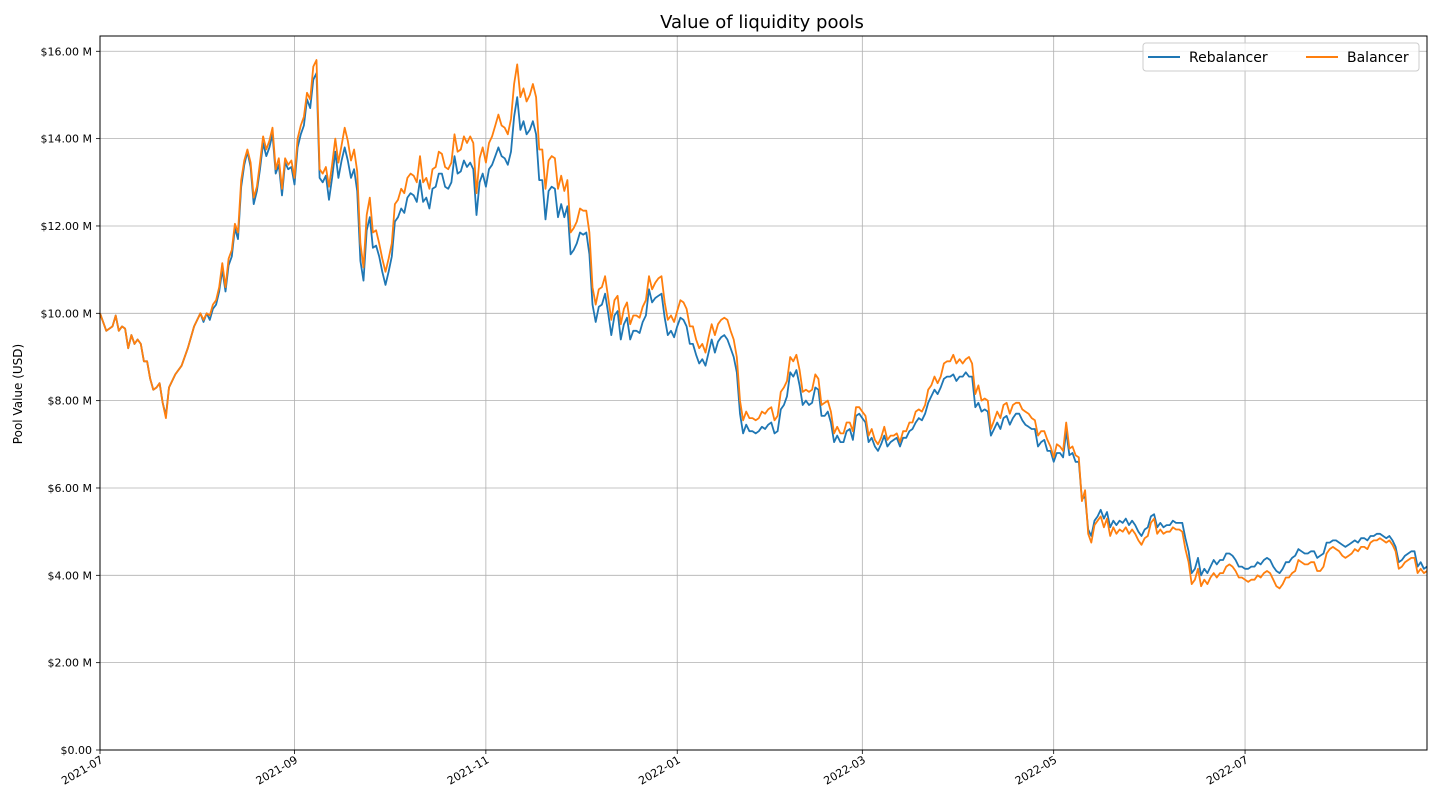 Image resolution: width=1440 pixels, height=810 pixels. Describe the element at coordinates (1228, 58) in the screenshot. I see `legend-label-rebalancer: Rebalancer` at that location.